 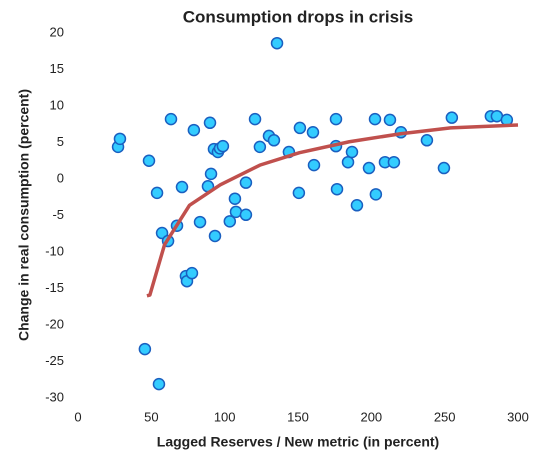 I want to click on y-tick-label: -10, so click(x=54, y=250).